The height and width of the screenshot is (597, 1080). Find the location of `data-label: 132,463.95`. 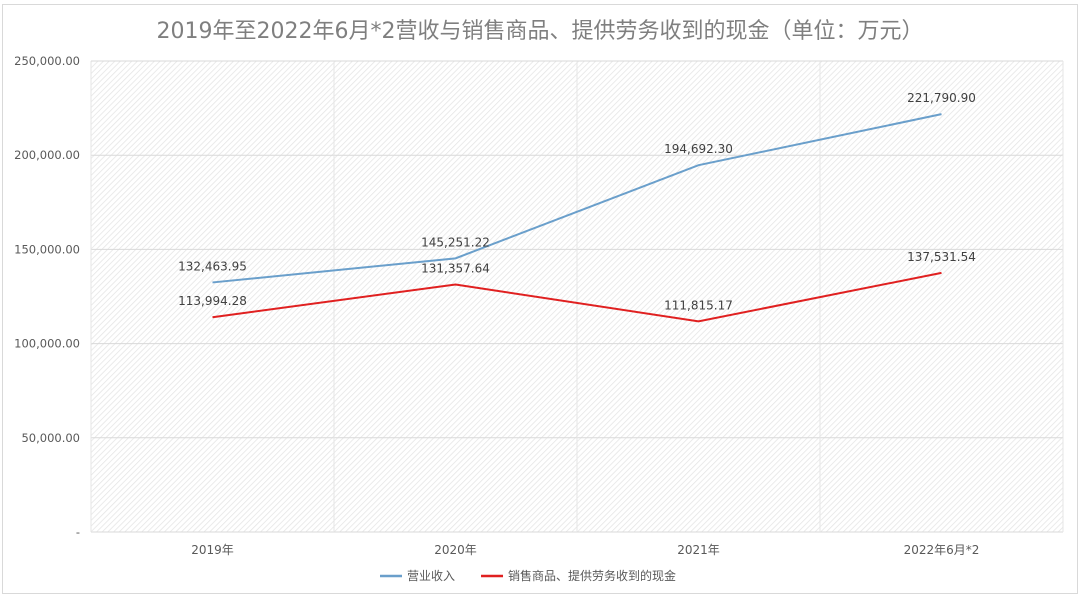

data-label: 132,463.95 is located at coordinates (212, 266).